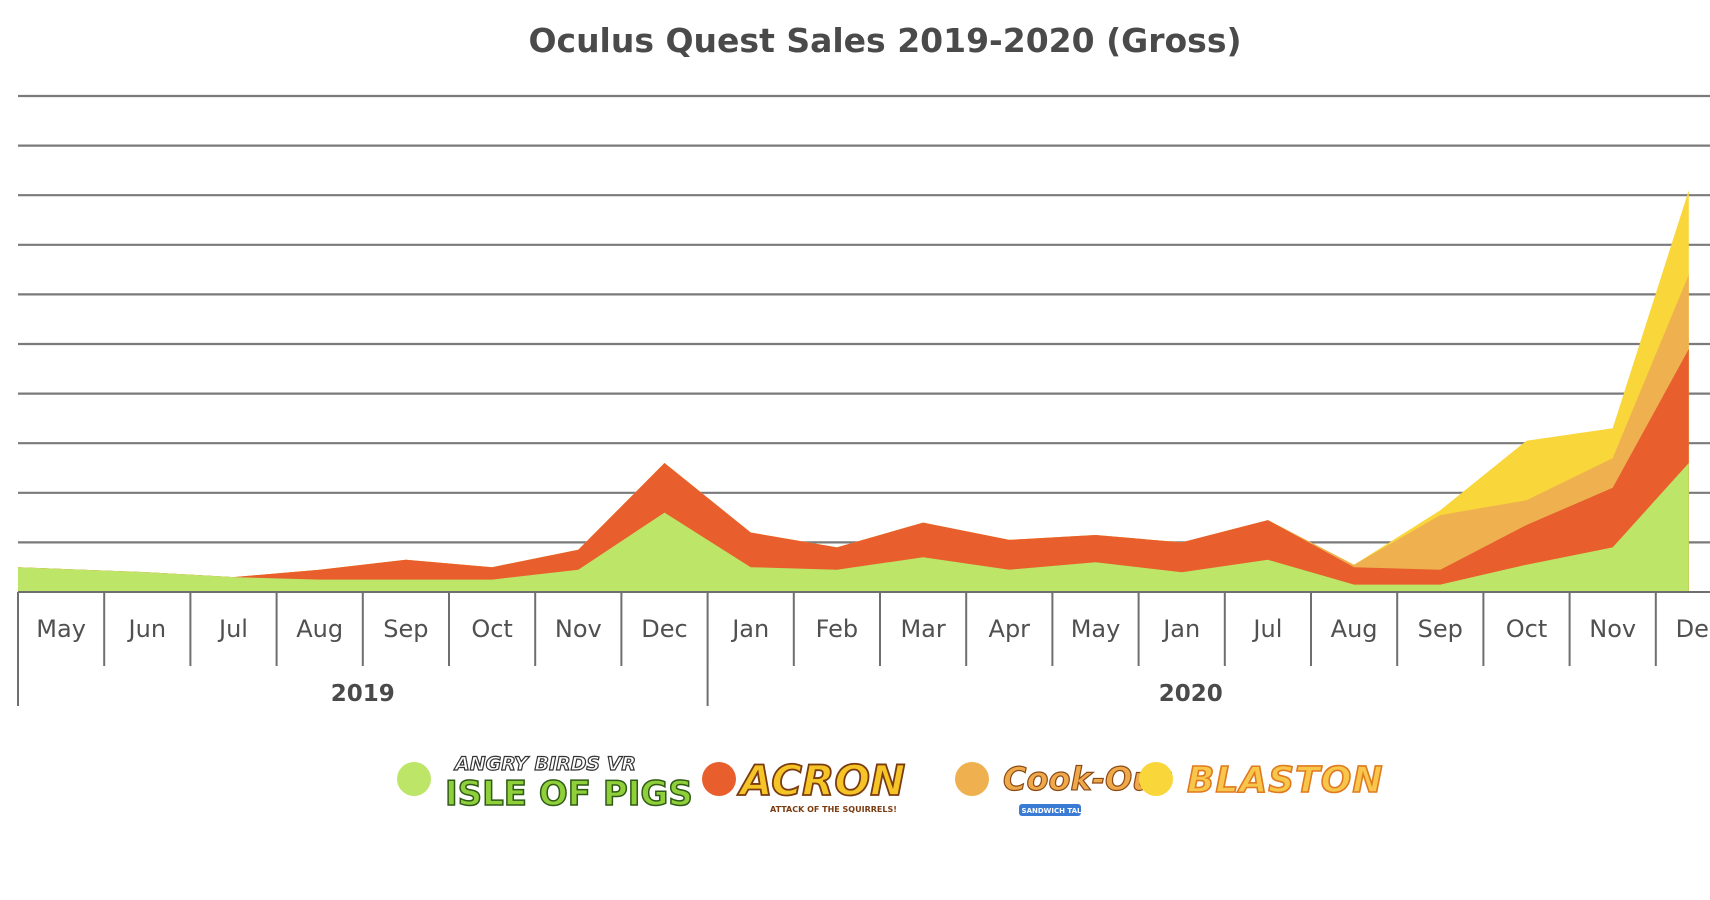  I want to click on legend-logo-text: ATTACK OF THE SQUIRRELS!, so click(833, 809).